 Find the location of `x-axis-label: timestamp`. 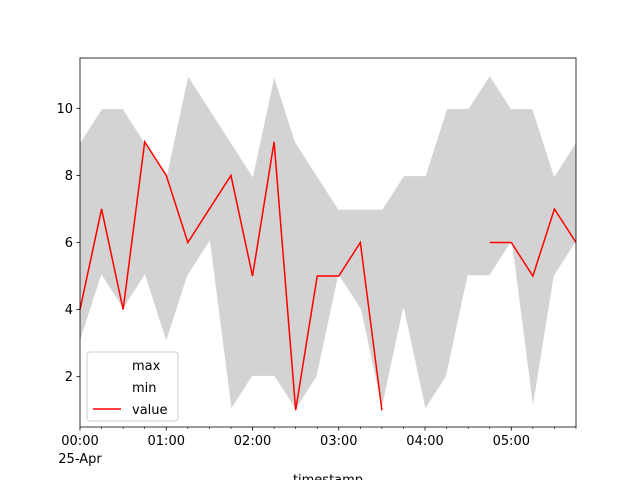

x-axis-label: timestamp is located at coordinates (328, 476).